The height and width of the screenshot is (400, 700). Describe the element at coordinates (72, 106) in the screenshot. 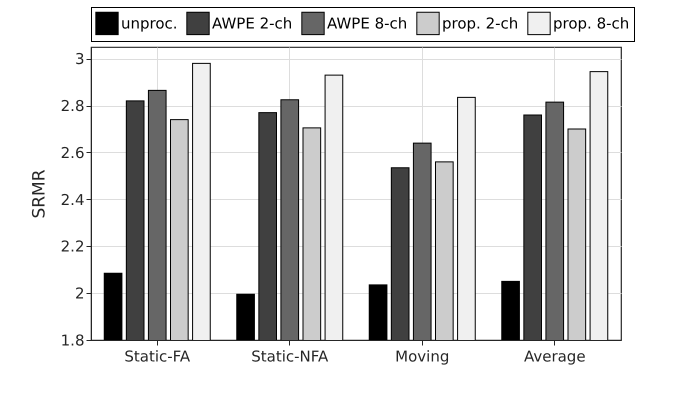

I see `y-tick-label: 2.8` at that location.